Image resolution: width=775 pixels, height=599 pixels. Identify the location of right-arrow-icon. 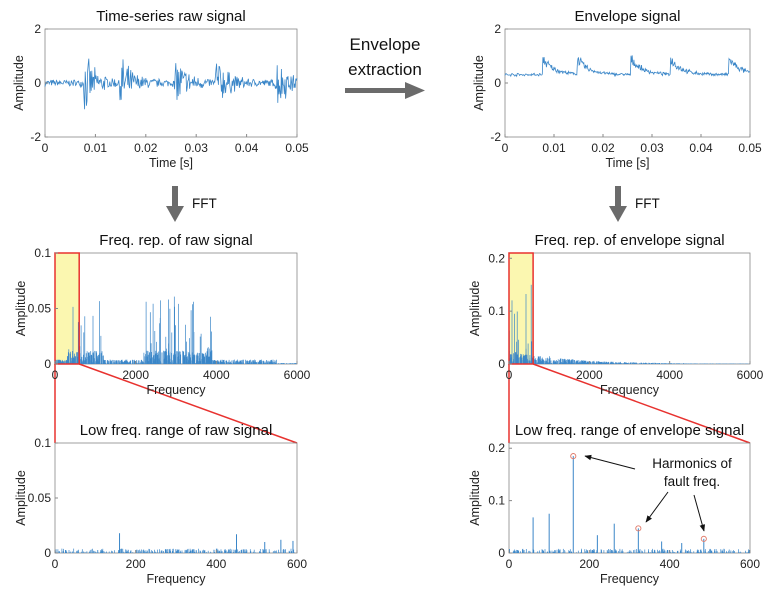
(385, 90).